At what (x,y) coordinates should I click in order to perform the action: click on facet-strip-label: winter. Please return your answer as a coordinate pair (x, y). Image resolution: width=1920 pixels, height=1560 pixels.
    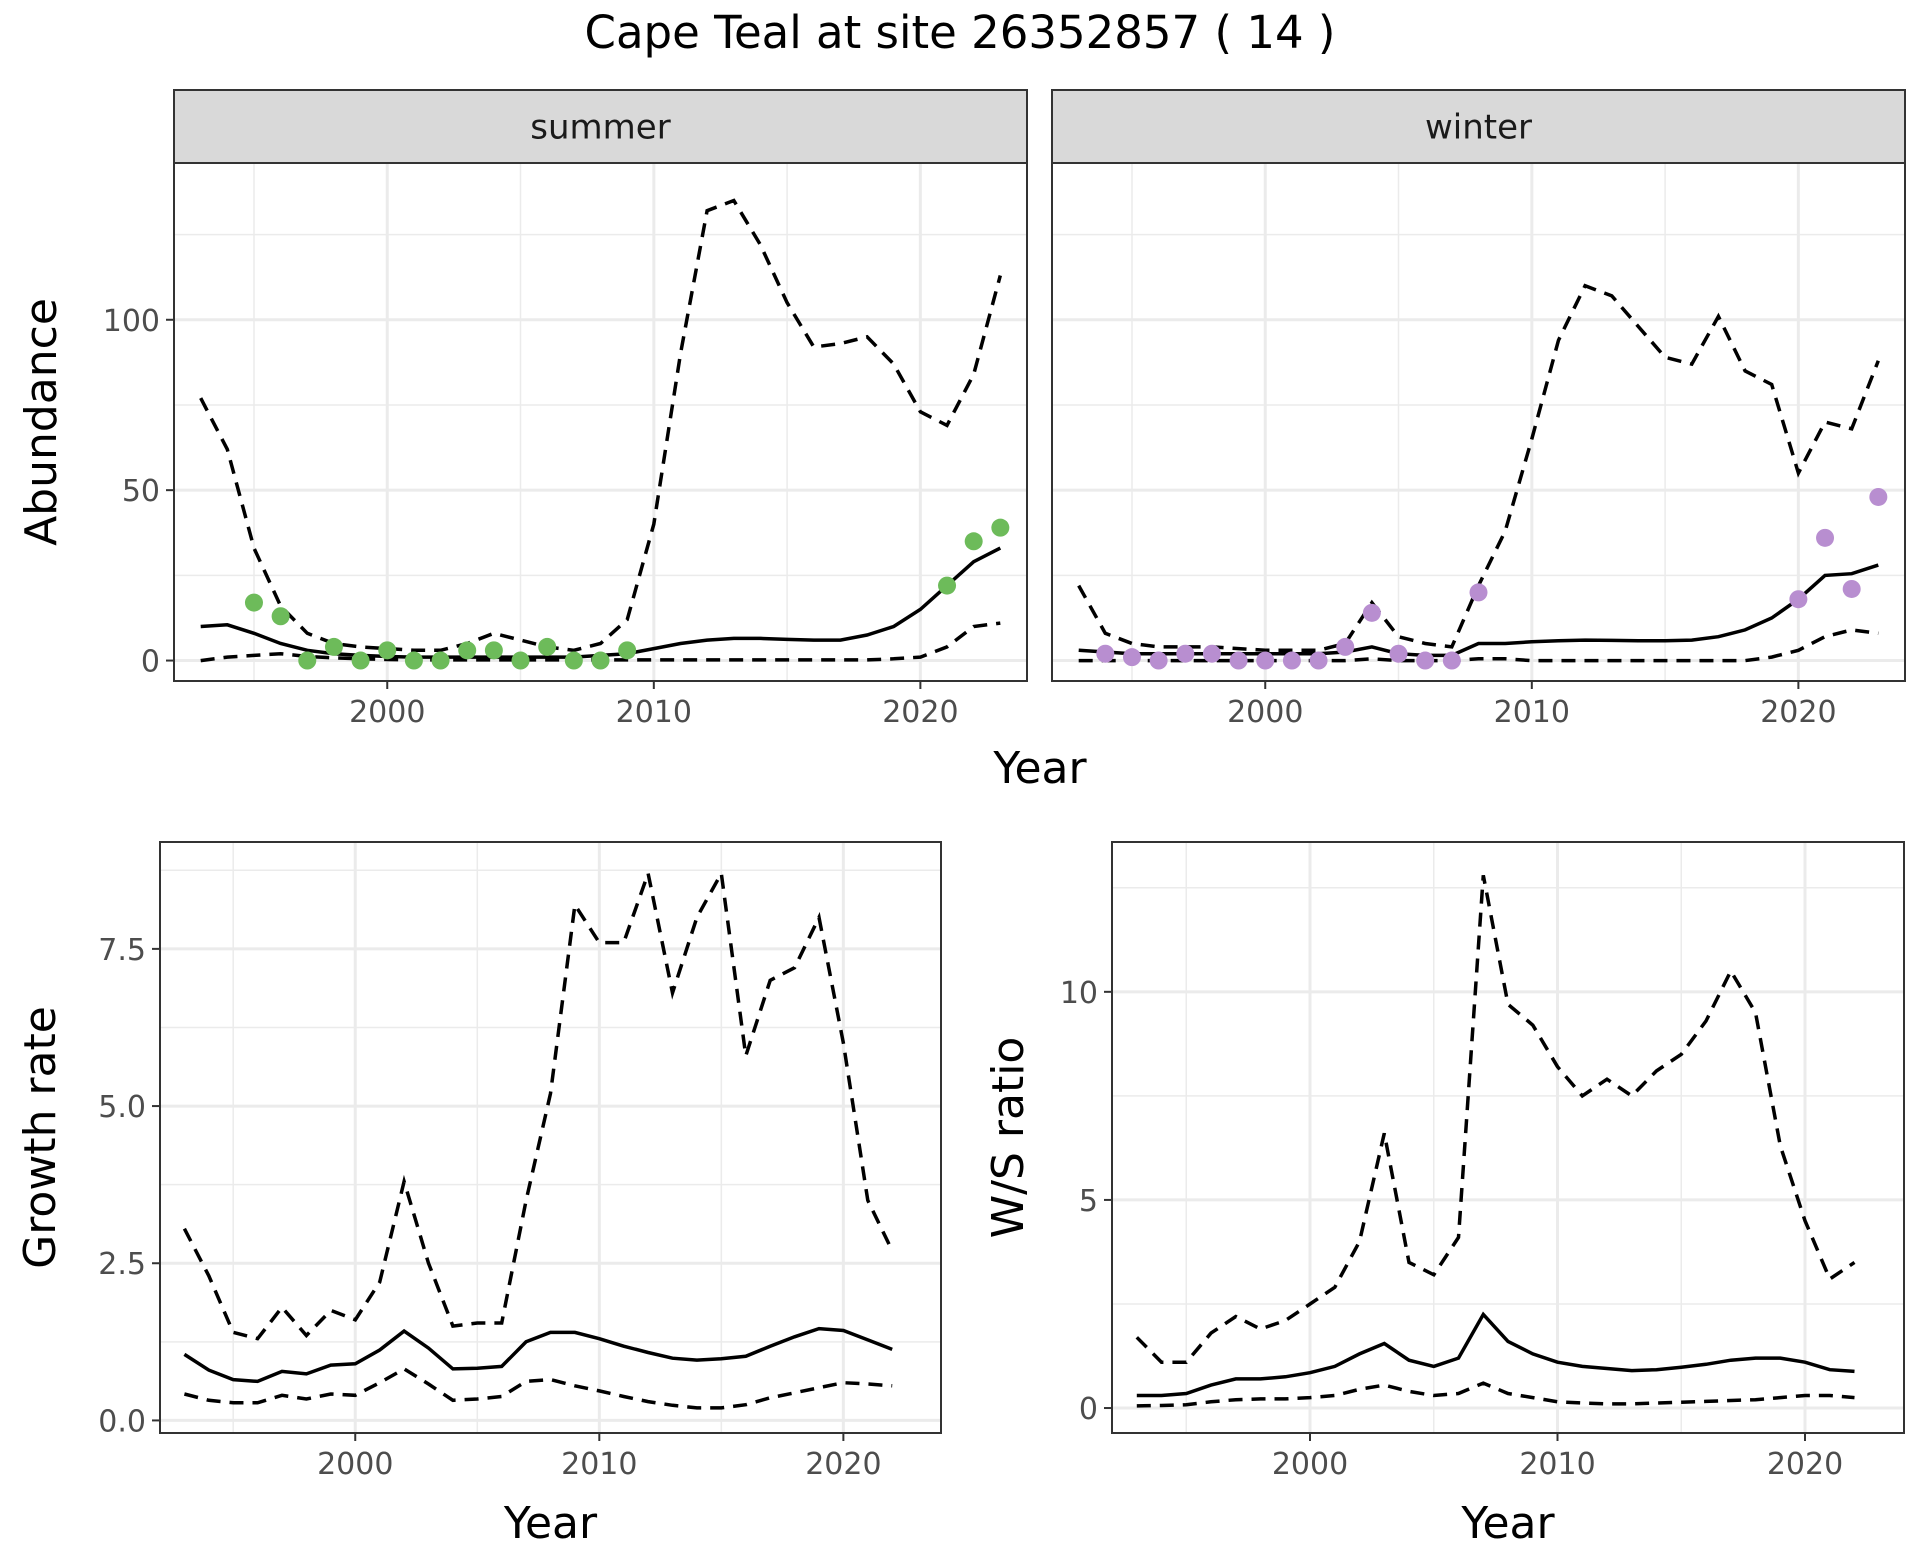
    Looking at the image, I should click on (1478, 128).